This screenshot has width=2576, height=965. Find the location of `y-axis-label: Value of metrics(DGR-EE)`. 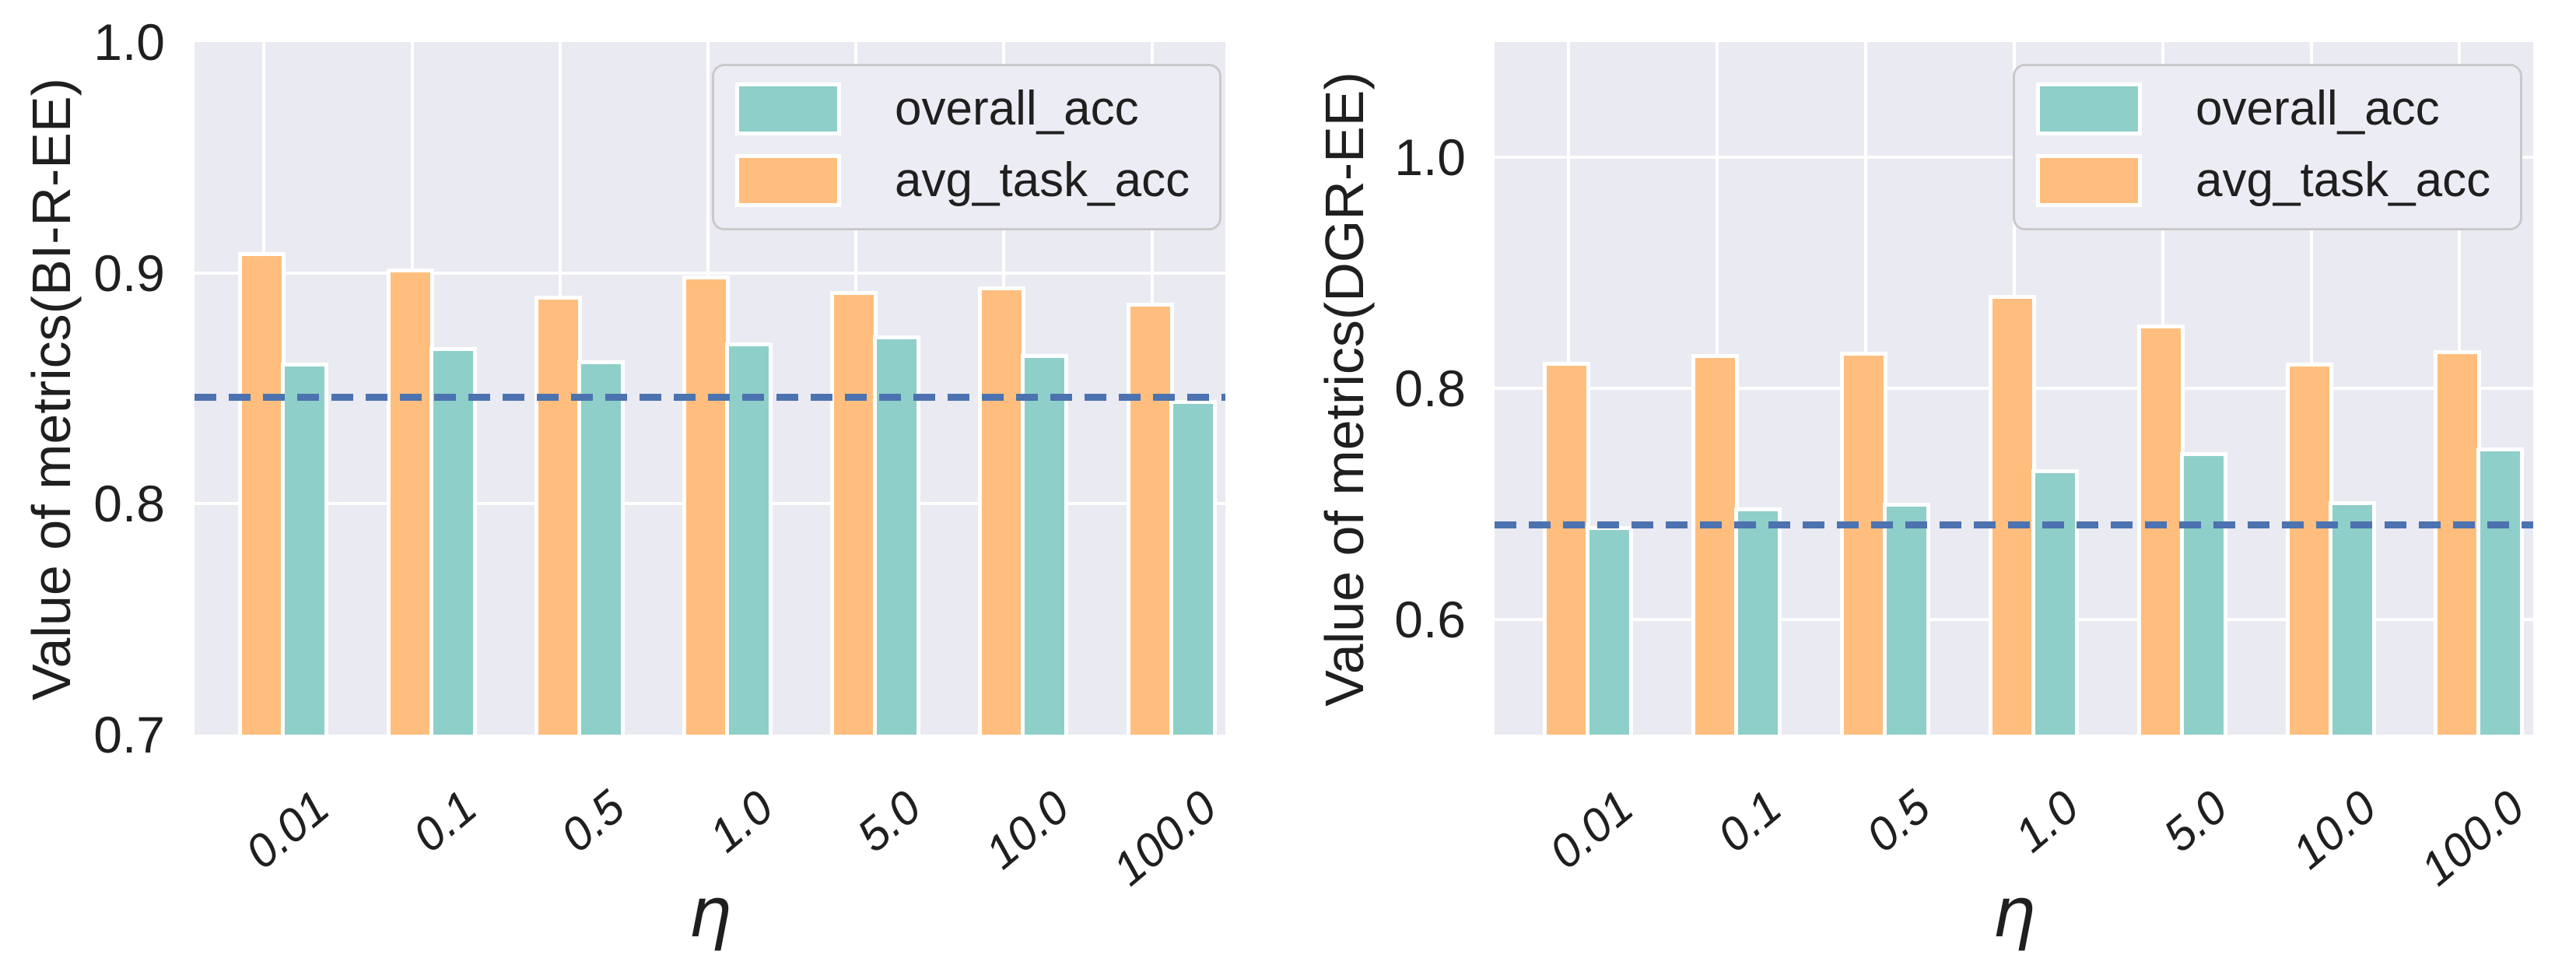

y-axis-label: Value of metrics(DGR-EE) is located at coordinates (1344, 389).